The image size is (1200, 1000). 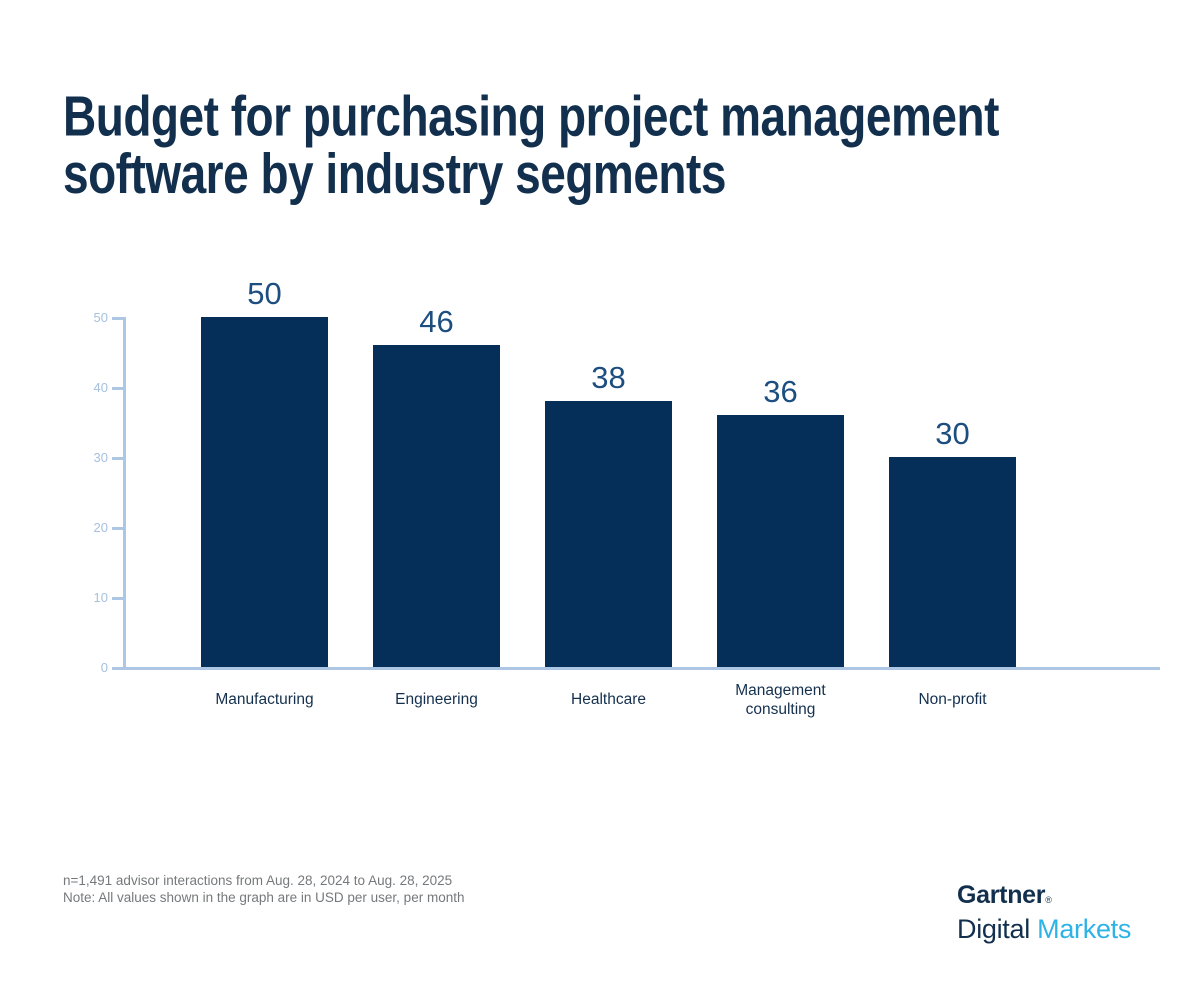 I want to click on category-label: Manufacturing, so click(x=264, y=700).